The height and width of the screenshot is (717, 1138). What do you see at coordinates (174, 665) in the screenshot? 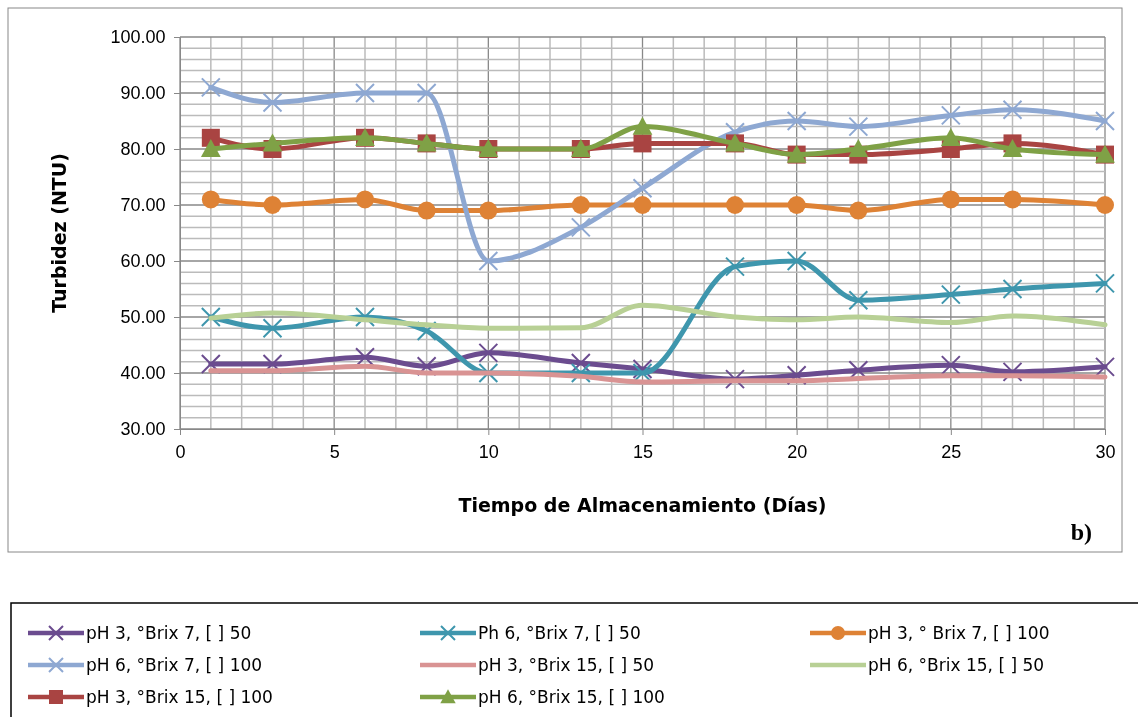
I see `legend-label: pH 6, °Brix 7, [ ] 100` at bounding box center [174, 665].